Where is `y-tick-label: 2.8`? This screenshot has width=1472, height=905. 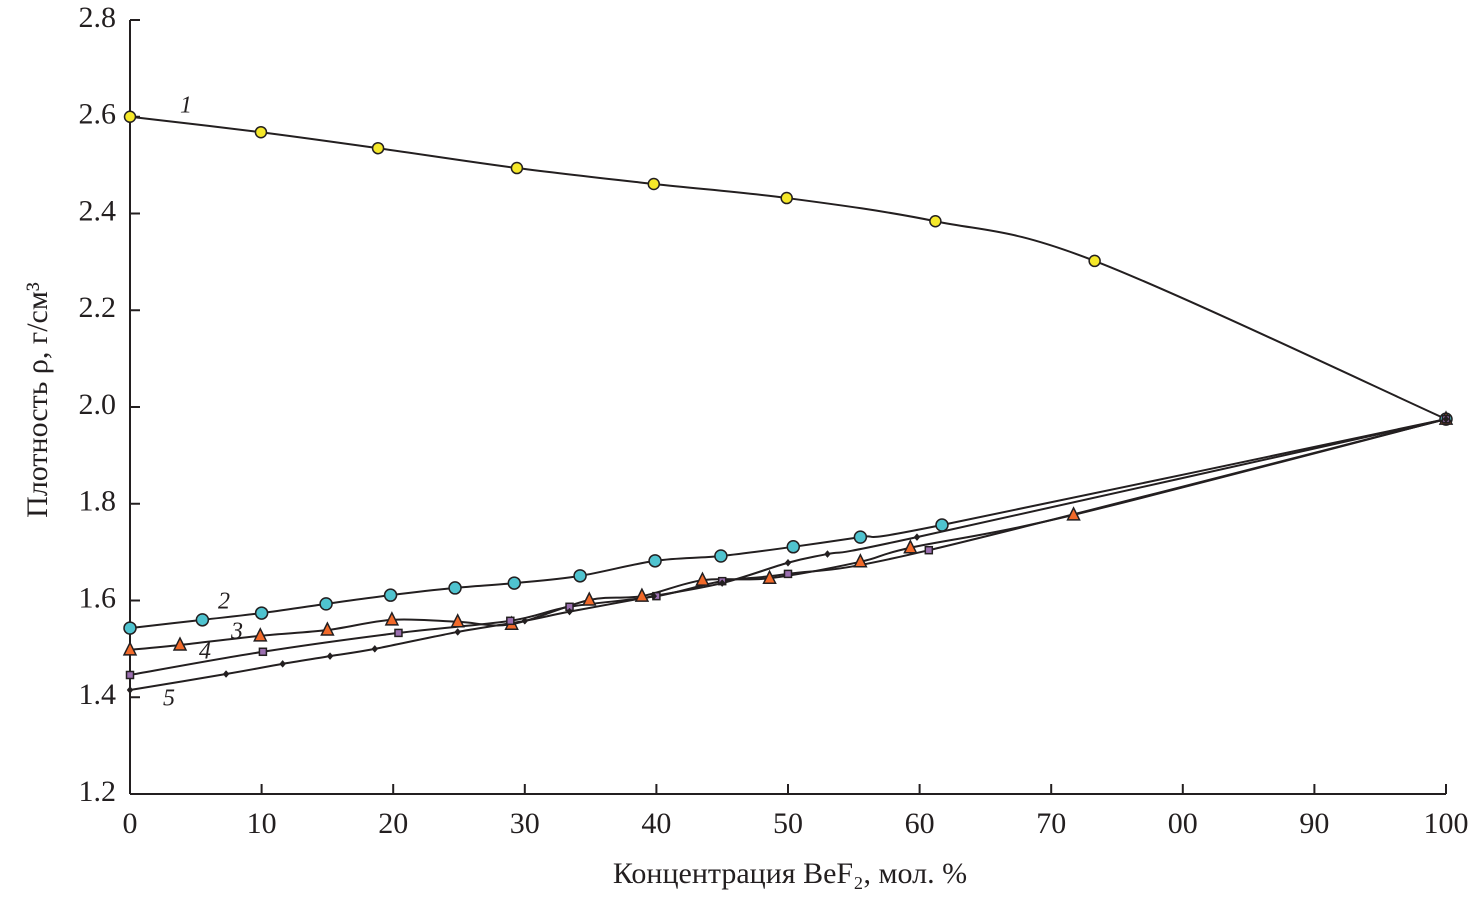 y-tick-label: 2.8 is located at coordinates (98, 17).